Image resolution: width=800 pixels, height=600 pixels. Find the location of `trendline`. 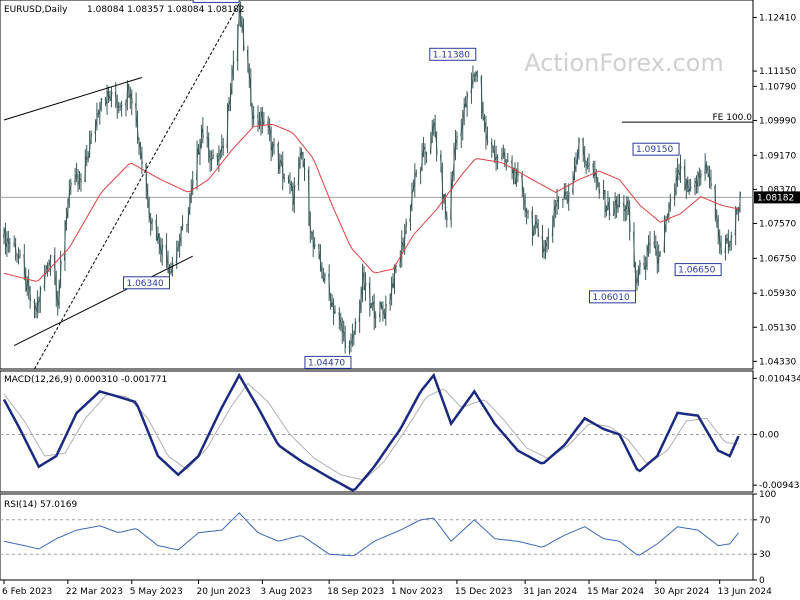

trendline is located at coordinates (103, 301).